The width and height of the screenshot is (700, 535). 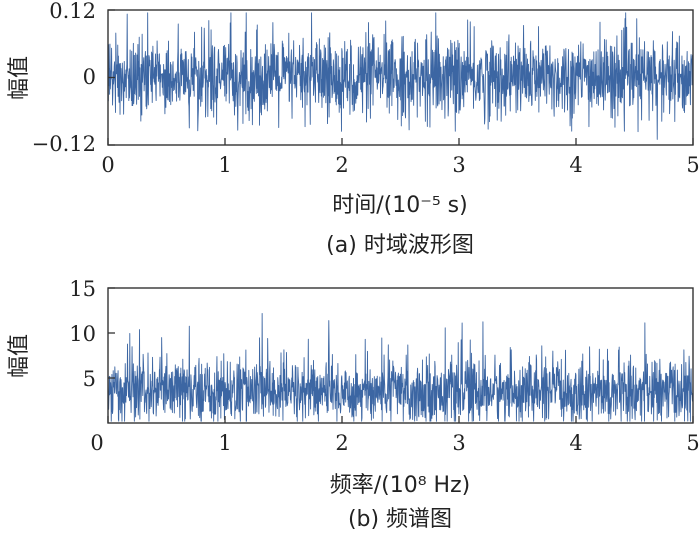 I want to click on chart-b-ytick-label: 10, so click(x=82, y=334).